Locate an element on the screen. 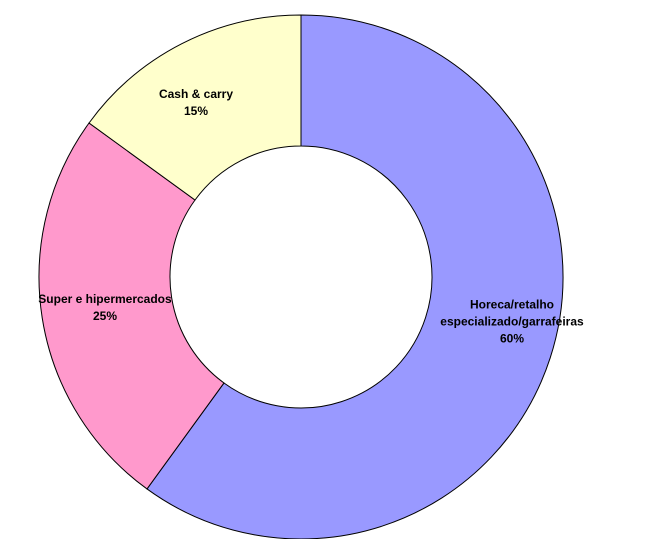 Image resolution: width=672 pixels, height=539 pixels. slice-label: Super e hipermercados 25% is located at coordinates (105, 308).